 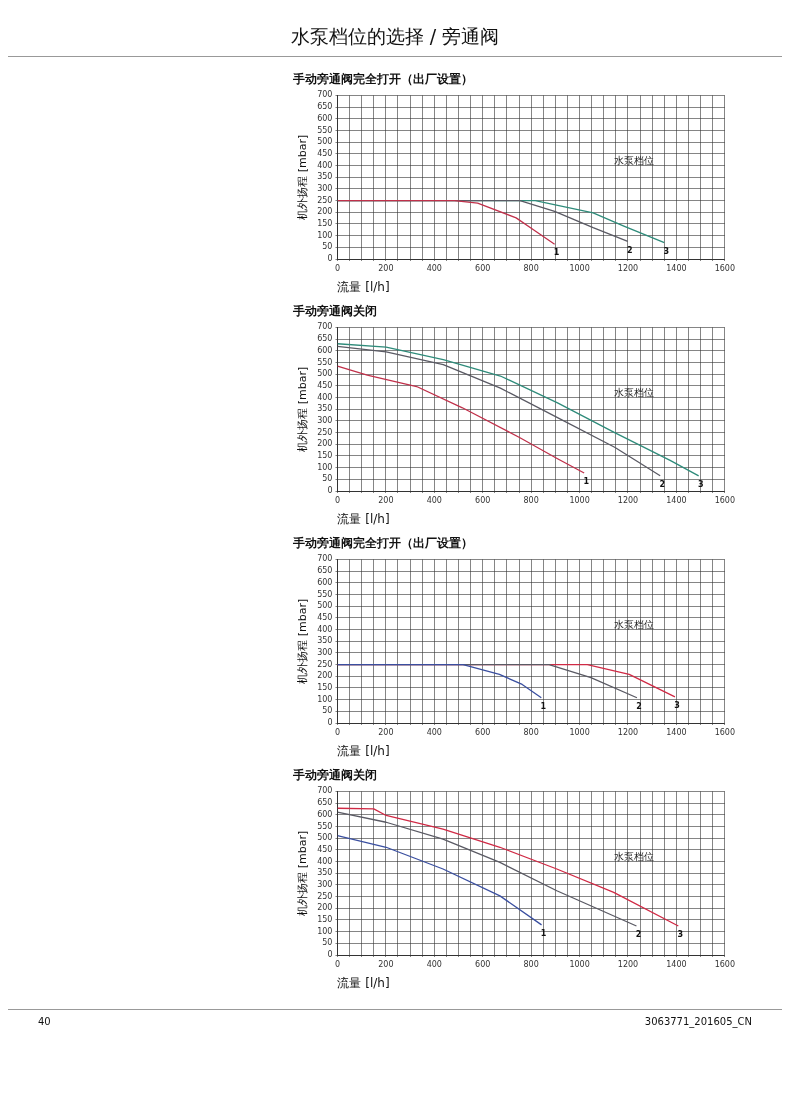 What do you see at coordinates (334, 311) in the screenshot?
I see `chart-title: 手动旁通阀关闭` at bounding box center [334, 311].